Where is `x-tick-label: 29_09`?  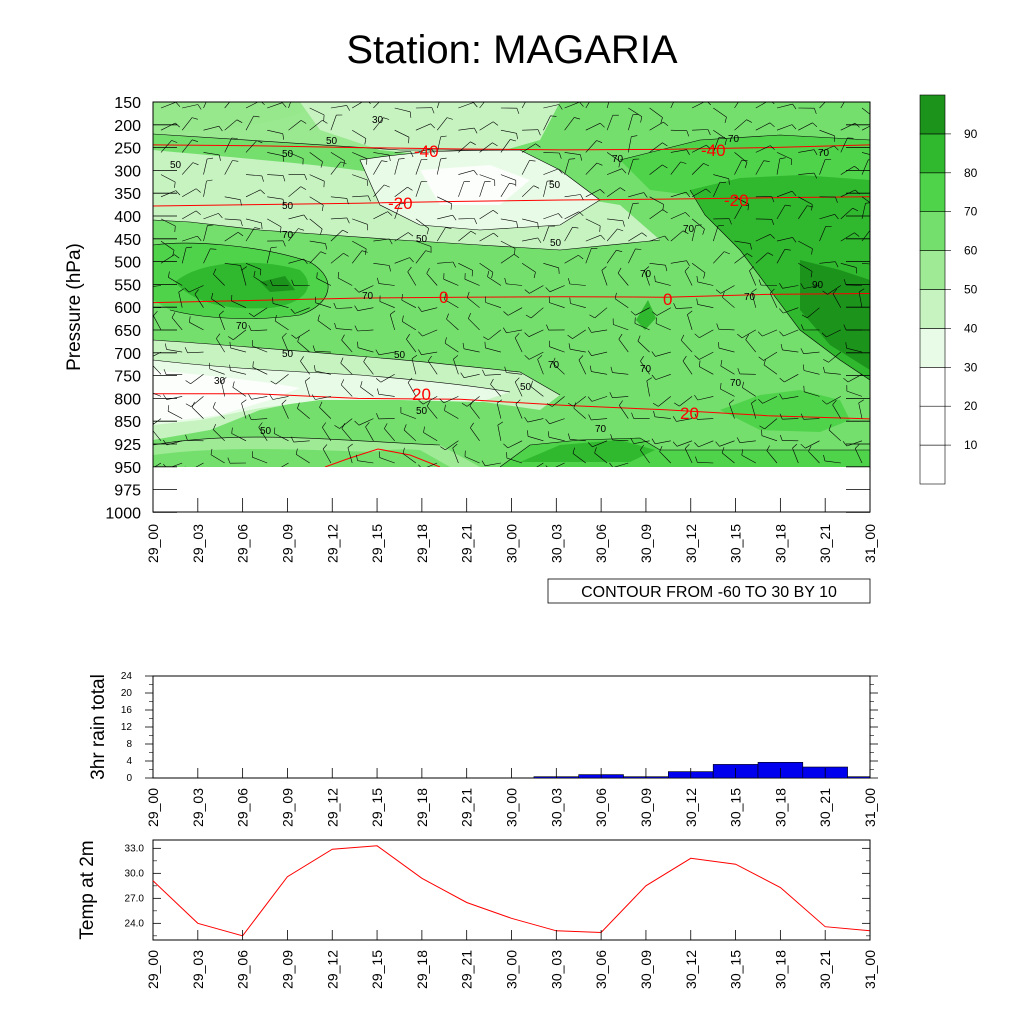 x-tick-label: 29_09 is located at coordinates (287, 807).